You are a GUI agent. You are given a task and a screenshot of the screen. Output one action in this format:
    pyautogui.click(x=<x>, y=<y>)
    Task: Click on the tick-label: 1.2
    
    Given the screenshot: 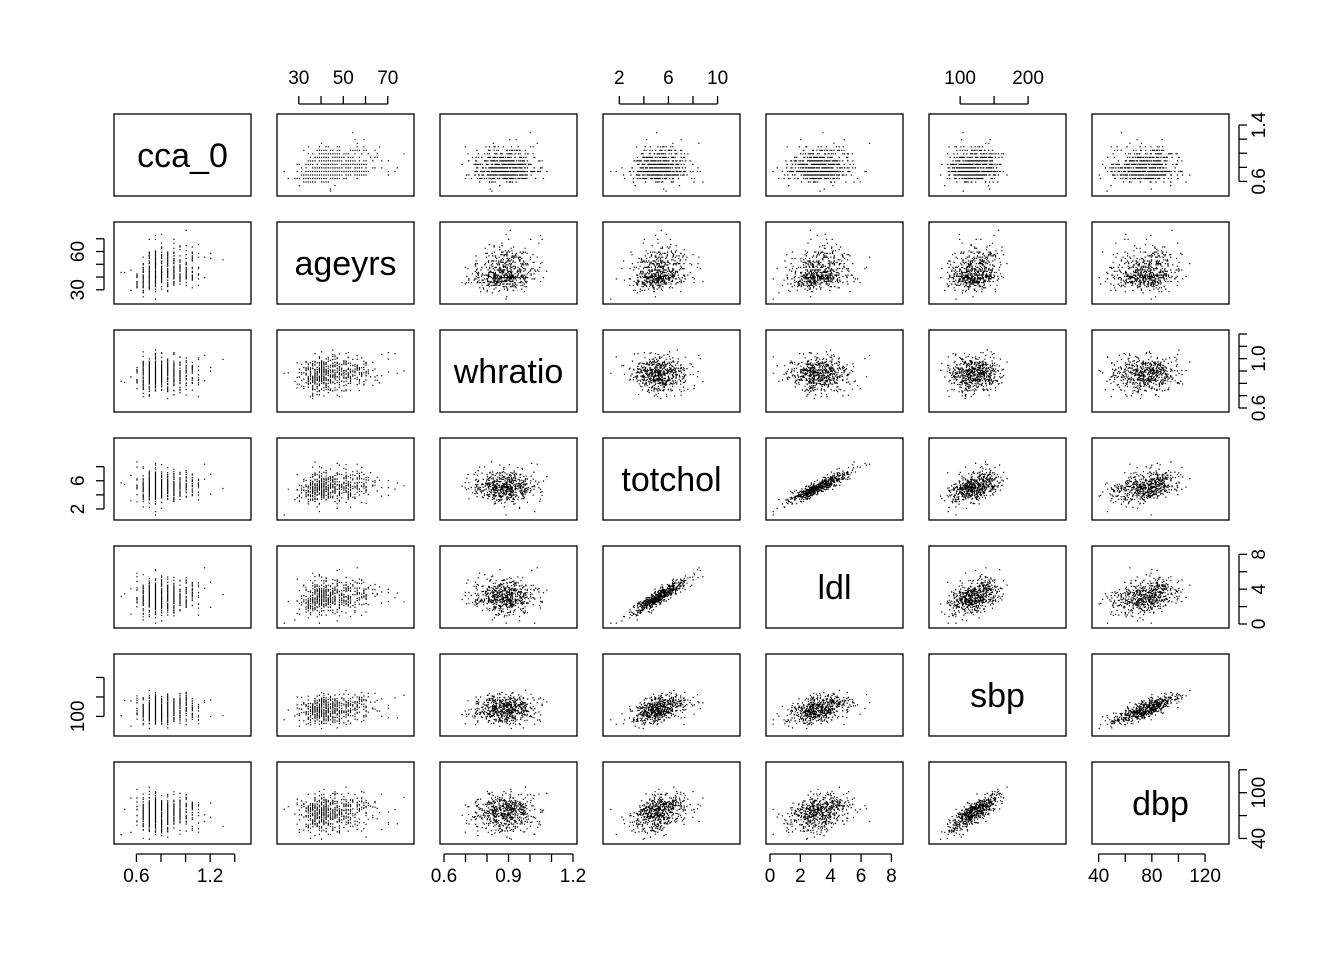 What is the action you would take?
    pyautogui.click(x=573, y=876)
    